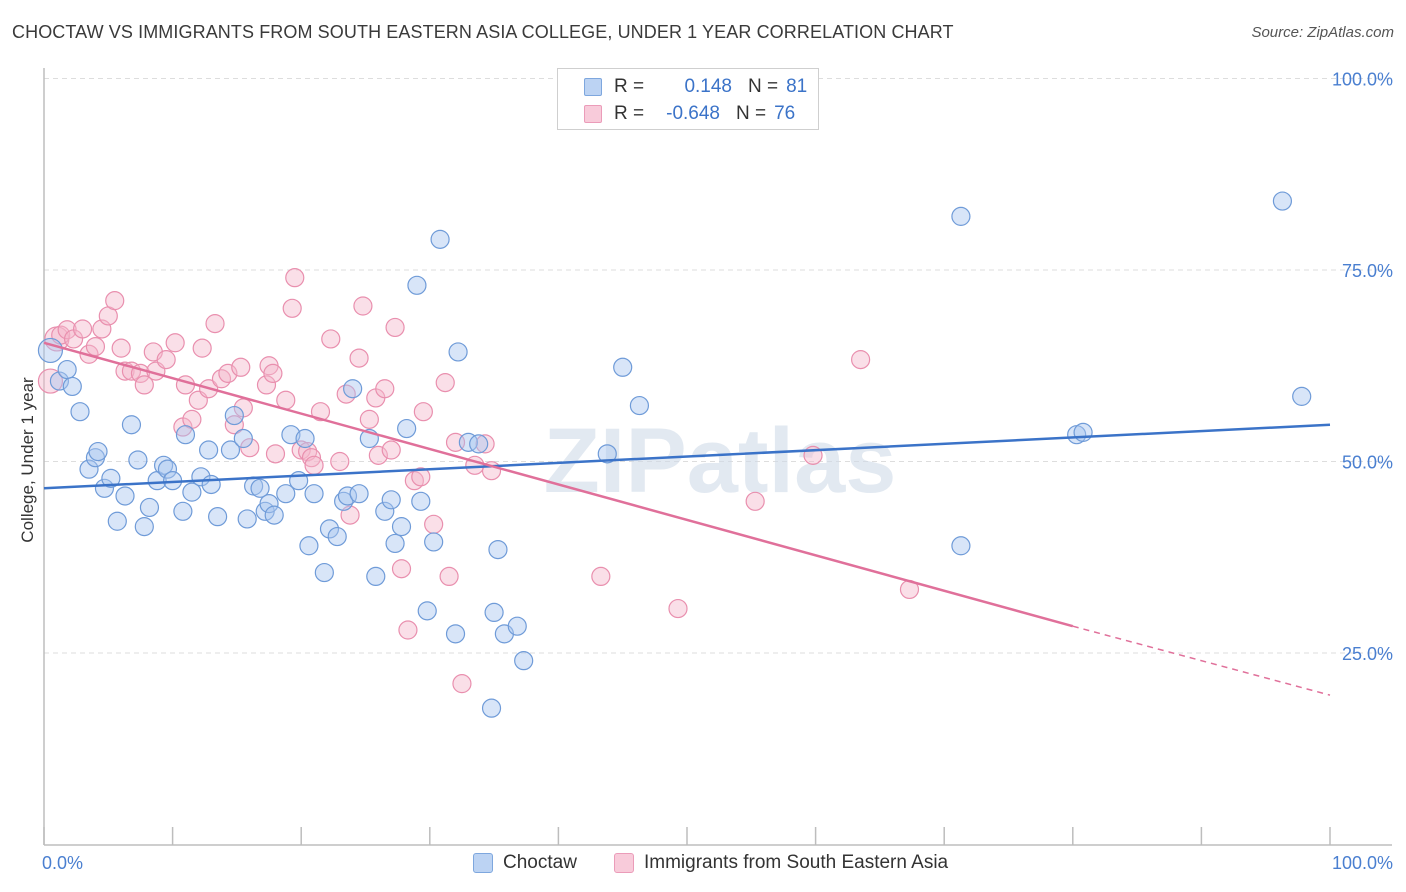 The height and width of the screenshot is (892, 1406). What do you see at coordinates (483, 863) in the screenshot?
I see `legend-swatch-blue` at bounding box center [483, 863].